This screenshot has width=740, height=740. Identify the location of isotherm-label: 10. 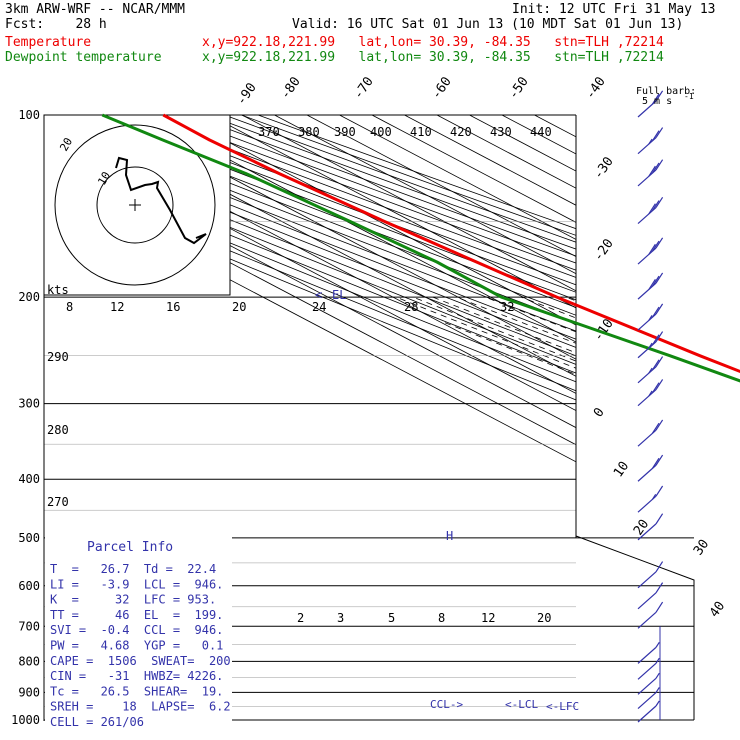
(621, 469).